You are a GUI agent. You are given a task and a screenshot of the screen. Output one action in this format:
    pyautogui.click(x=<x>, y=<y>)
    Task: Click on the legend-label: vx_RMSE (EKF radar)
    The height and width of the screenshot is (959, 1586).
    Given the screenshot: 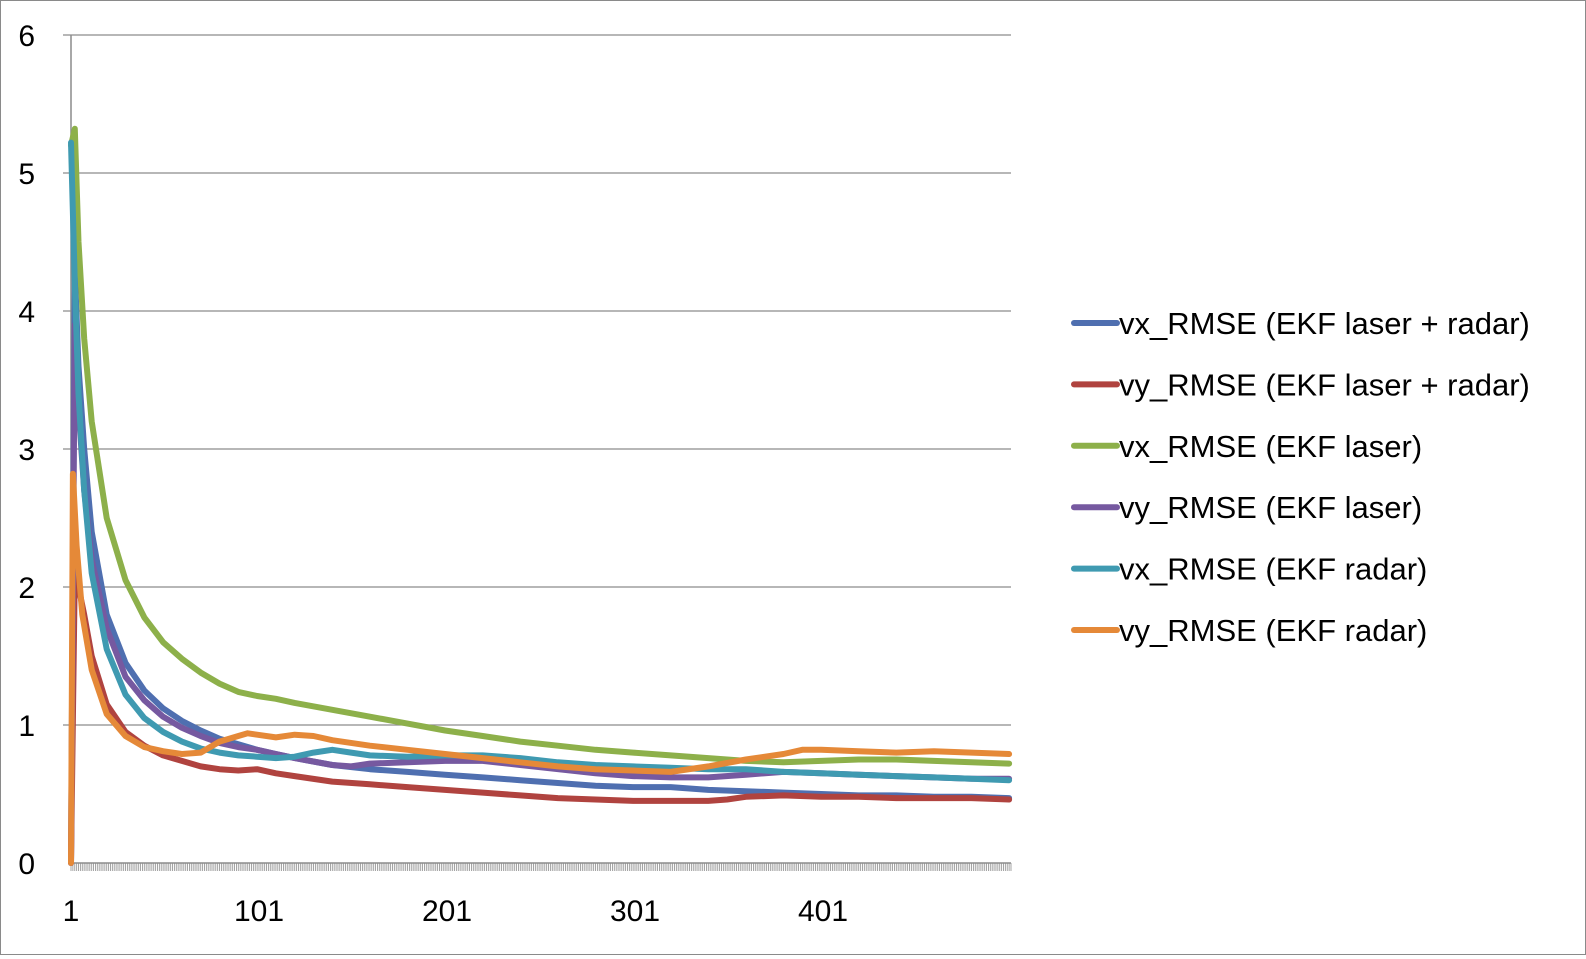 What is the action you would take?
    pyautogui.click(x=1273, y=569)
    